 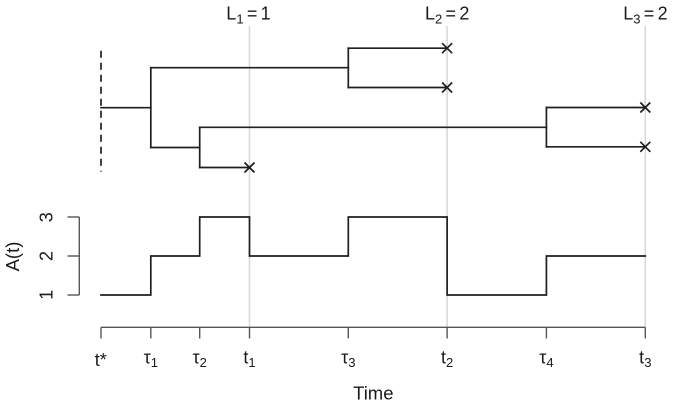 What do you see at coordinates (645, 15) in the screenshot?
I see `svg-text:L3=2: L3 = 2` at bounding box center [645, 15].